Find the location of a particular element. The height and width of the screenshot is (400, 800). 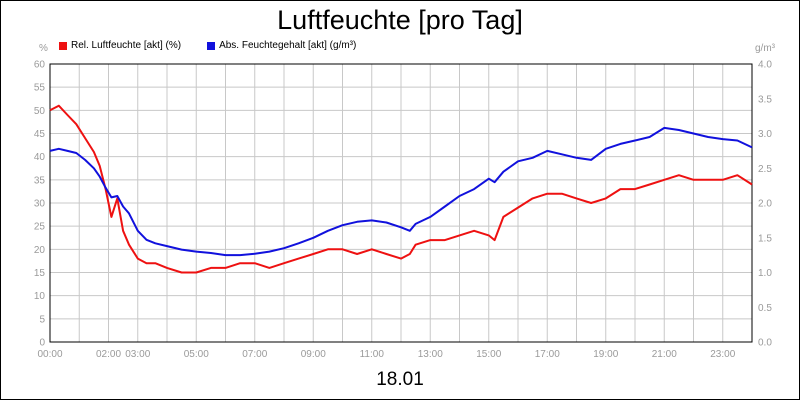

x-tick-label: 15:00 is located at coordinates (488, 354).